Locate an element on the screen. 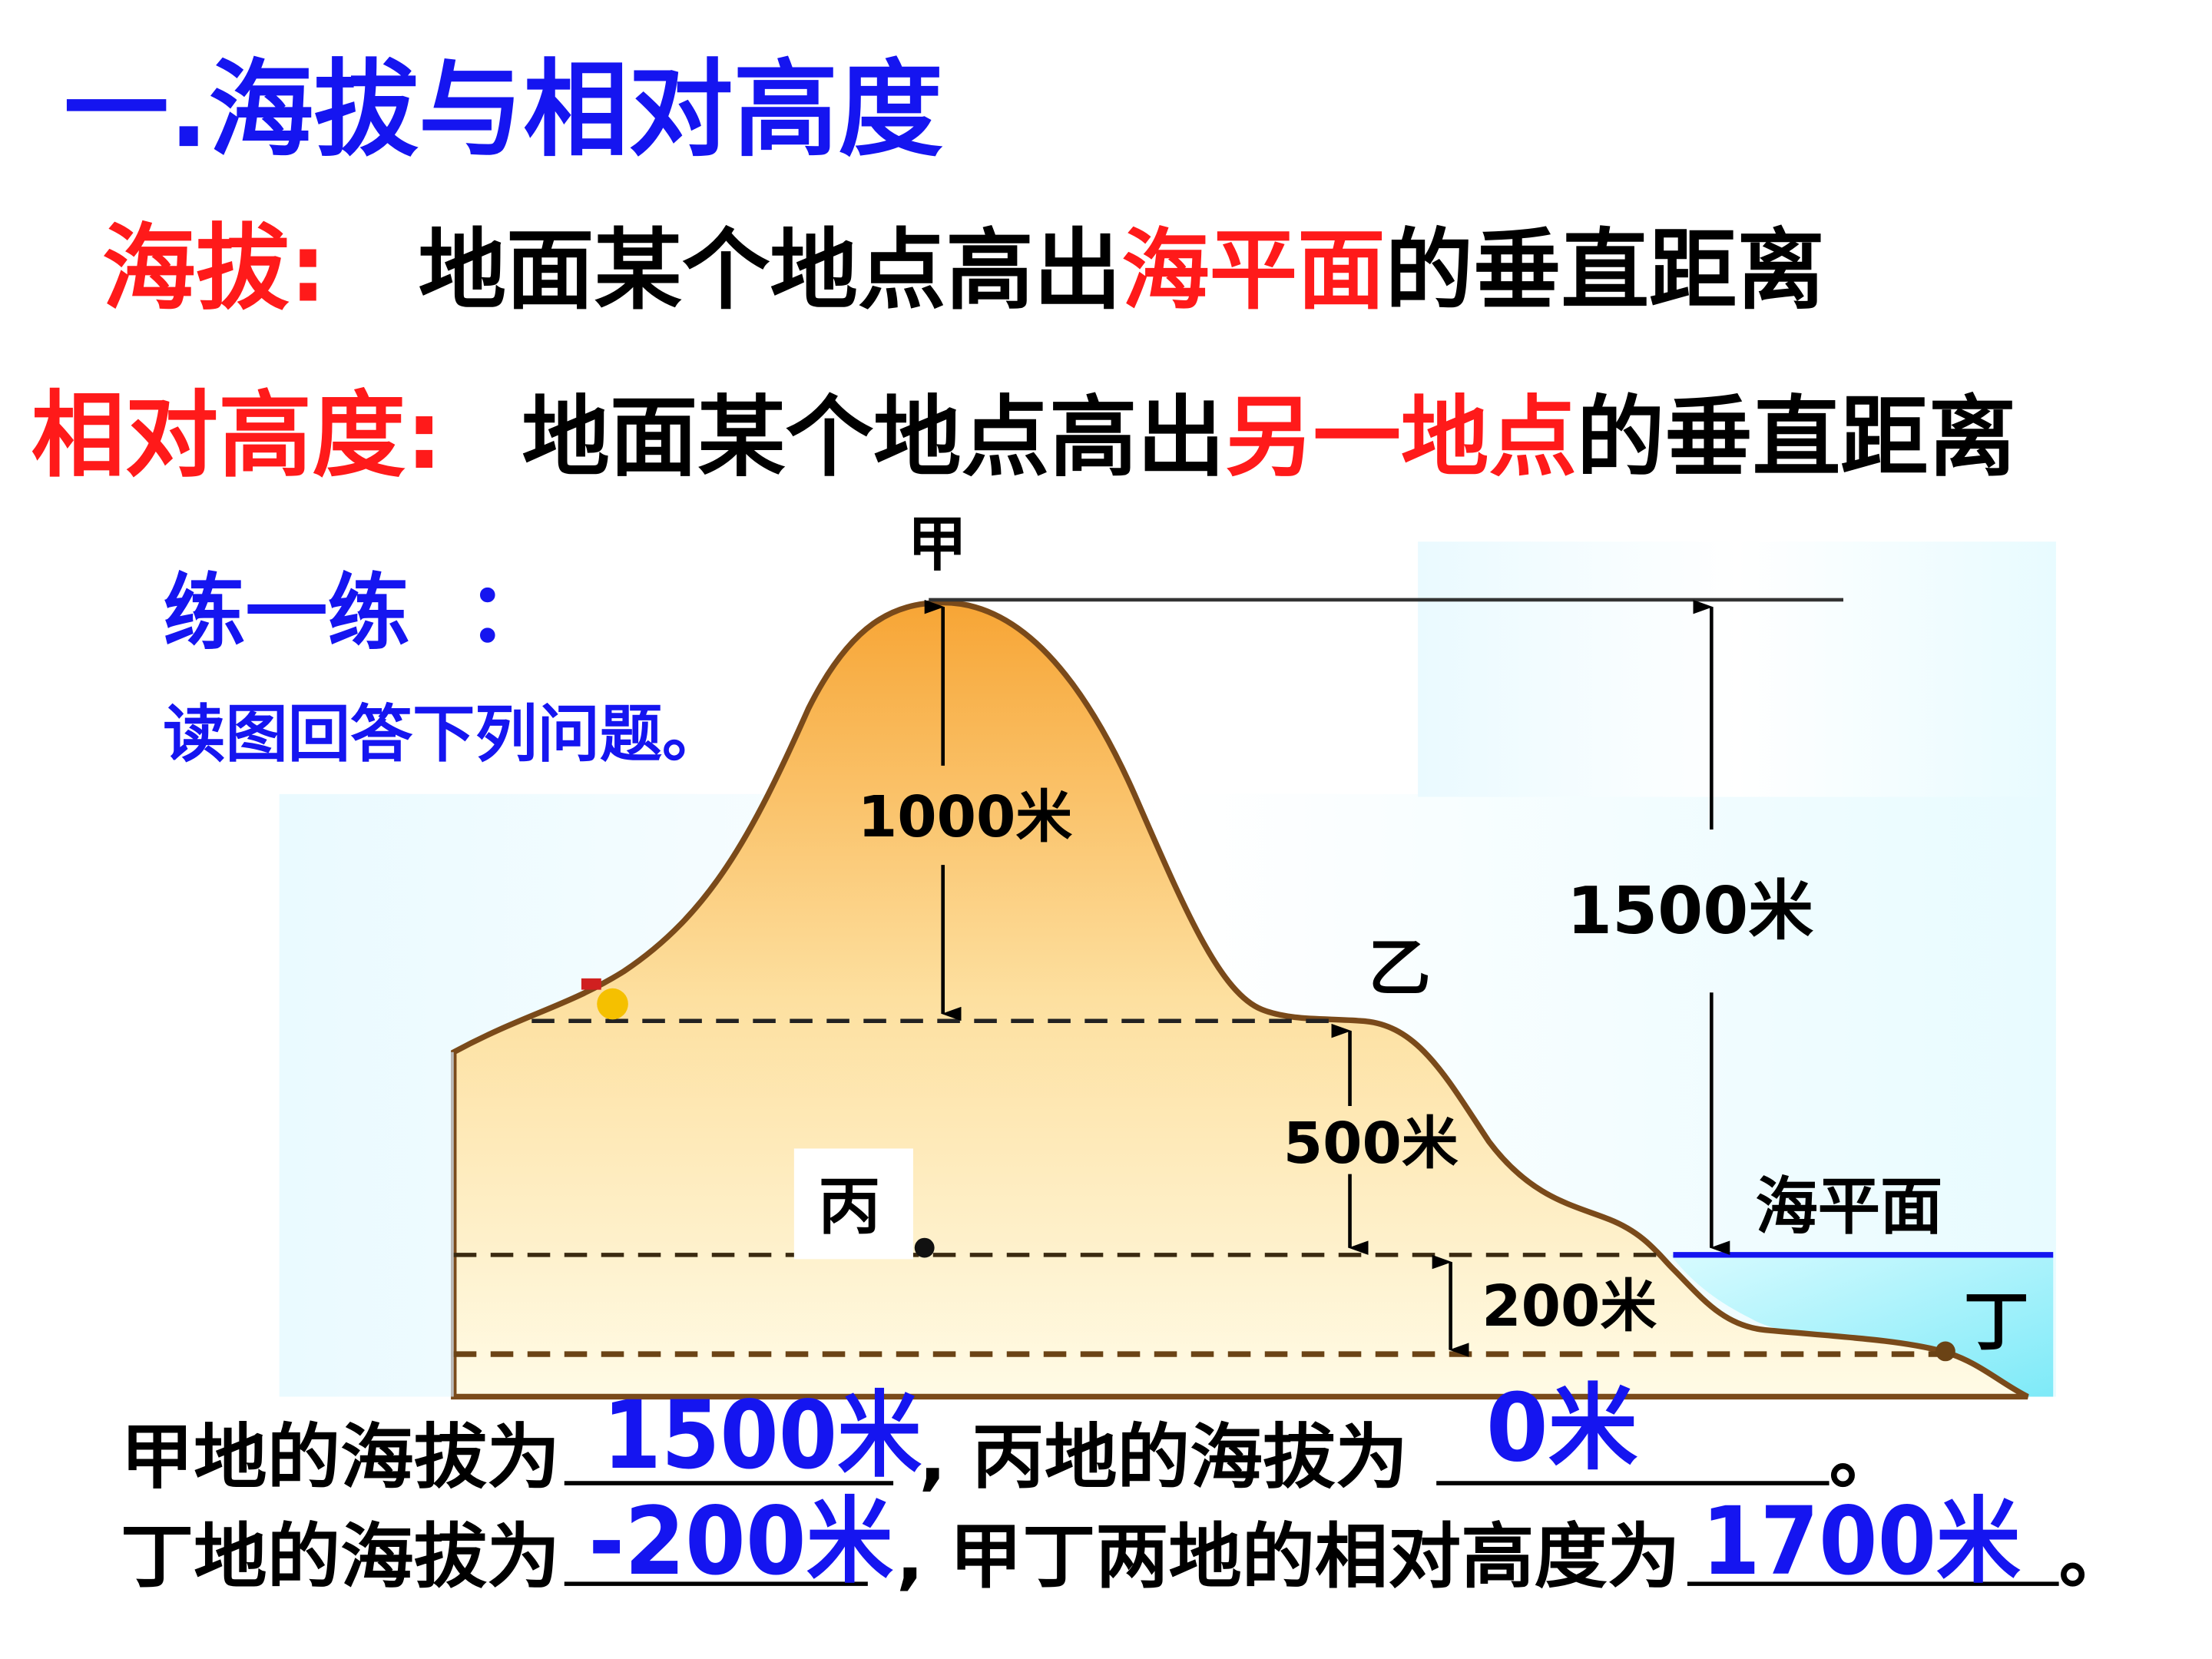  diagram-background is located at coordinates (1737, 669).